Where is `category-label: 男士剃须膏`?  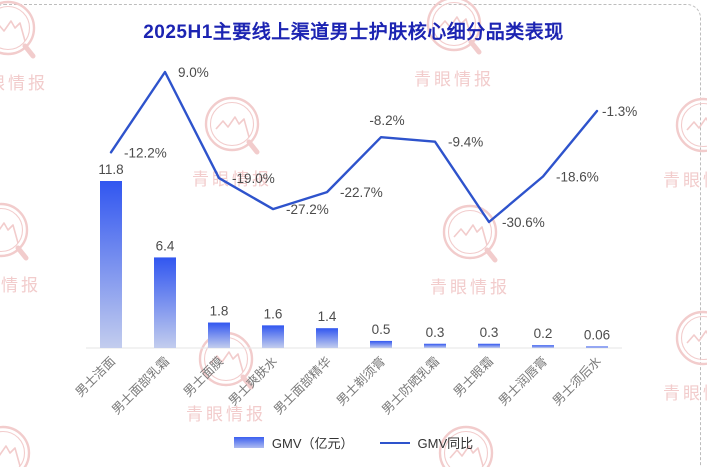
category-label: 男士剃须膏 is located at coordinates (360, 381).